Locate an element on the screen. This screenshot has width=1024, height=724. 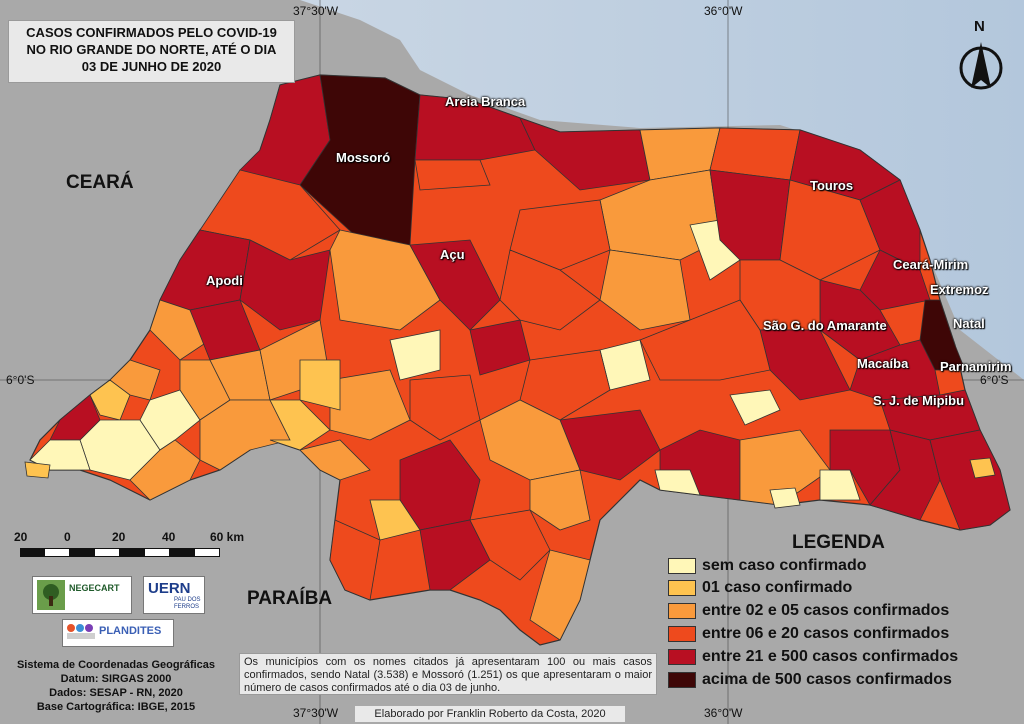
logo-uern-sub: PAU DOS FERROS is located at coordinates (187, 603).